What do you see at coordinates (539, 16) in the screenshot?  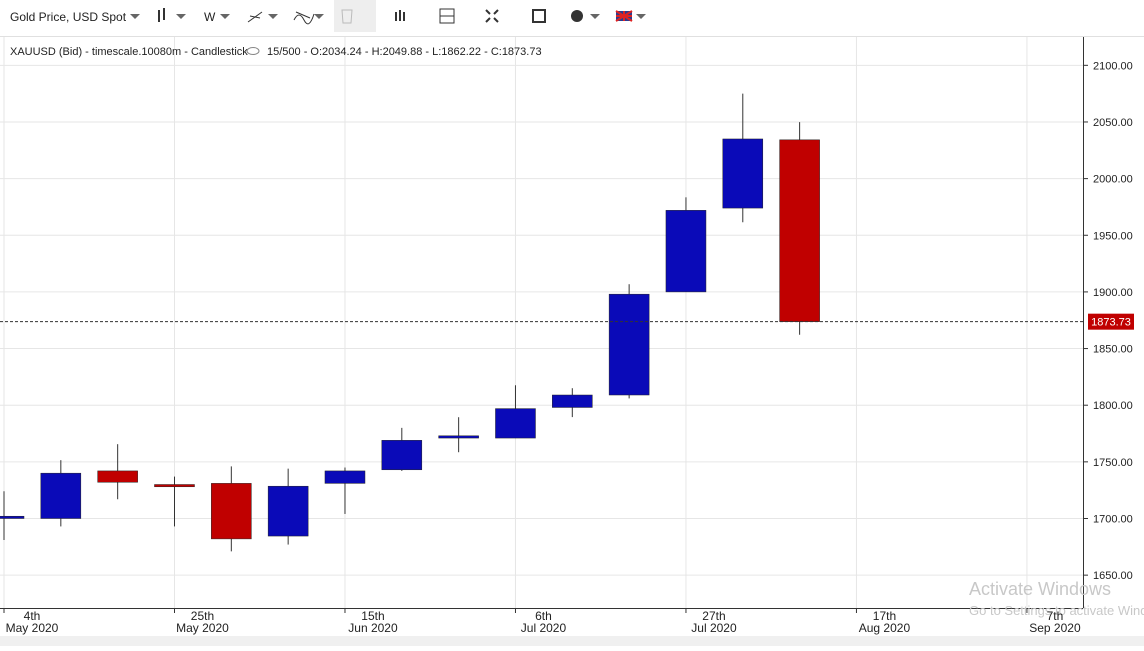 I see `fit-button` at bounding box center [539, 16].